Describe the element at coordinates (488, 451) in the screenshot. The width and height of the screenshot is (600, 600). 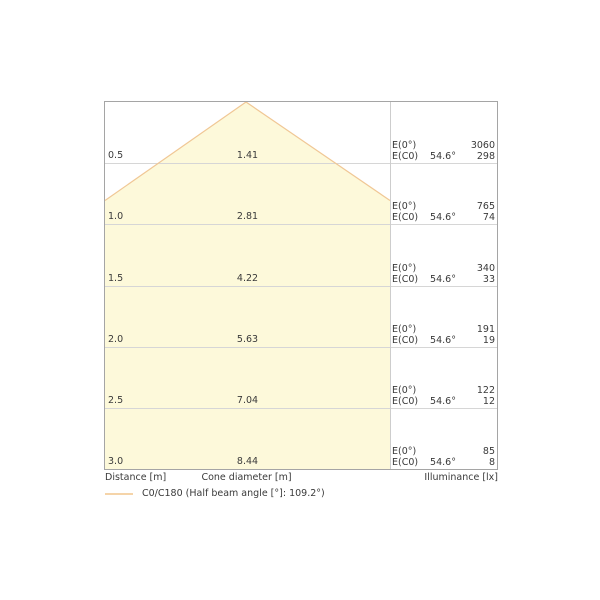
I see `e0-value: 85` at that location.